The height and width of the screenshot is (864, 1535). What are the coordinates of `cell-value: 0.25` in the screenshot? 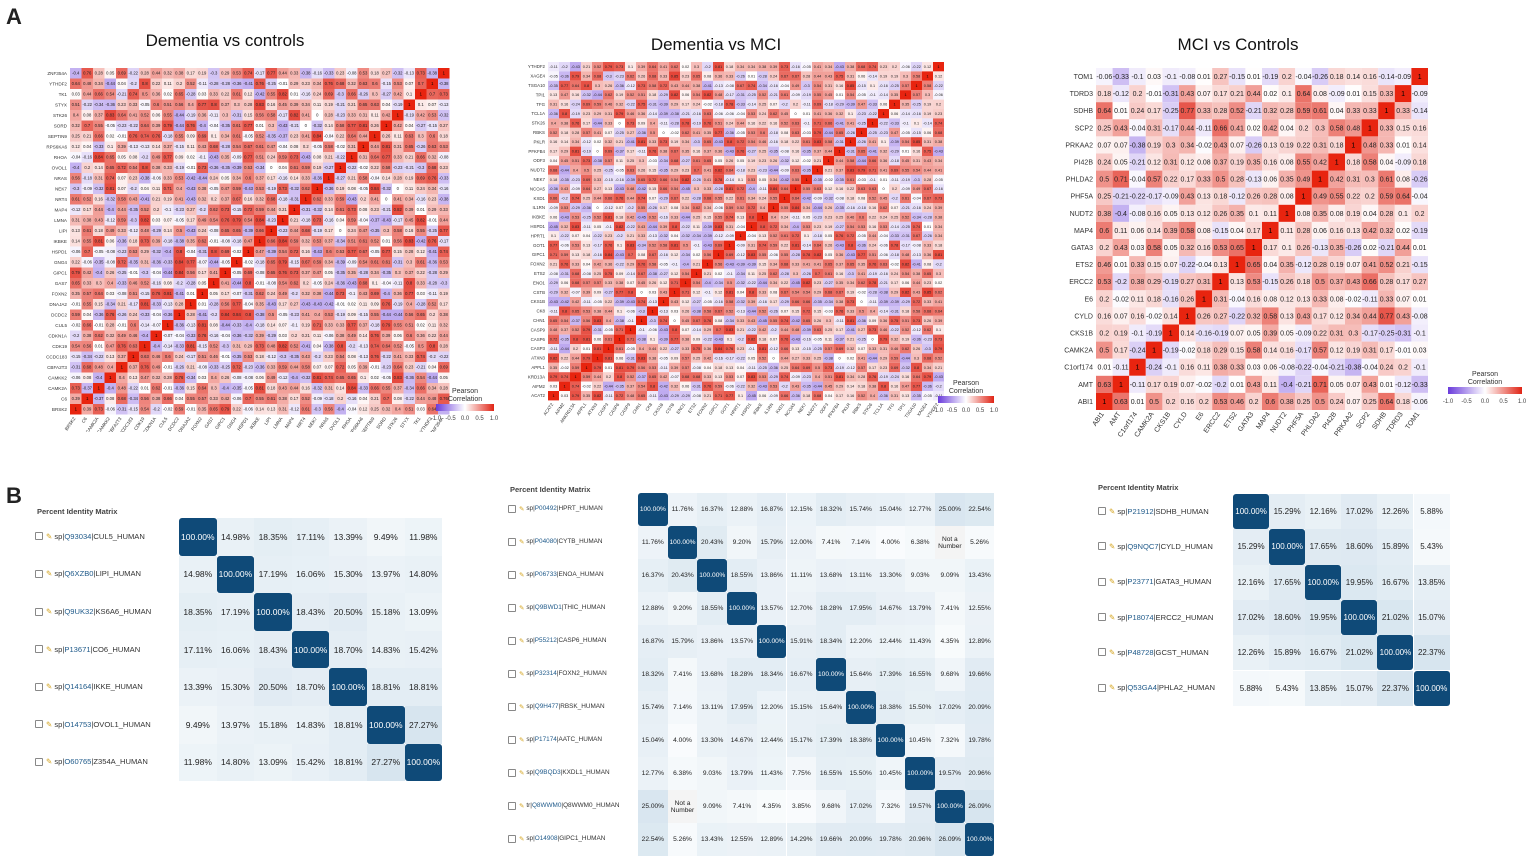 It's located at (630, 161).